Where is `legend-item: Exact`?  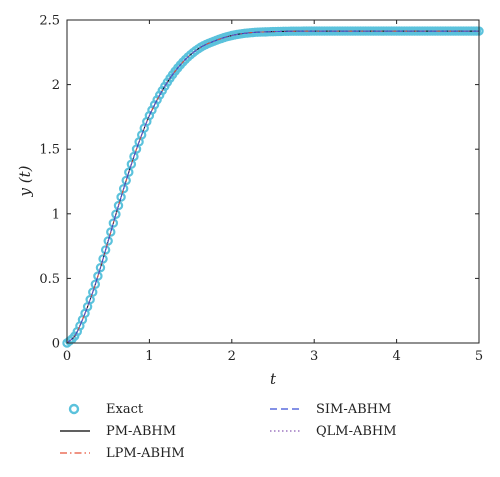 legend-item: Exact is located at coordinates (106, 409).